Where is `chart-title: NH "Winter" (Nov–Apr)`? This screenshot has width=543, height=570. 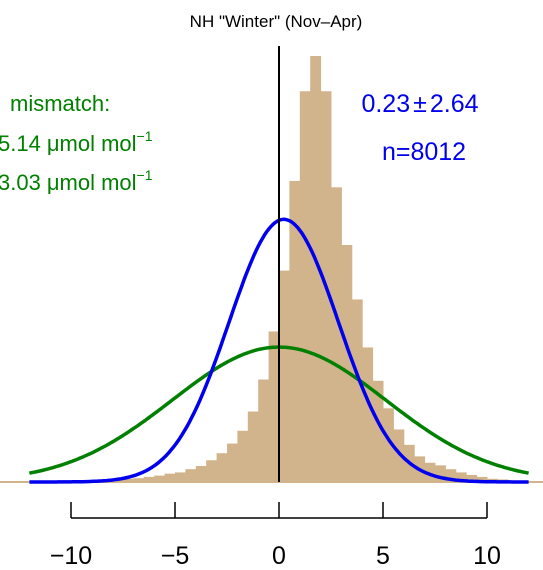 chart-title: NH "Winter" (Nov–Apr) is located at coordinates (276, 21).